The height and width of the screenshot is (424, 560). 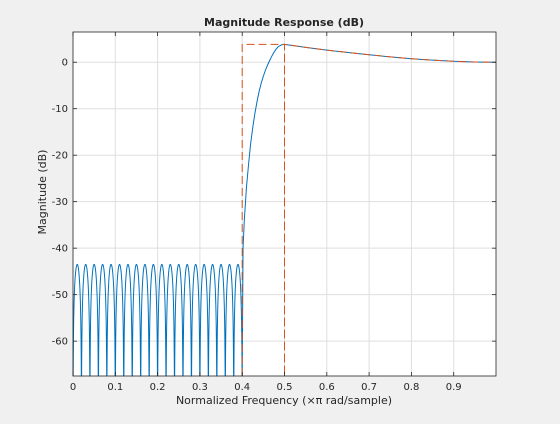 What do you see at coordinates (158, 387) in the screenshot?
I see `x-tick-label: 0.2` at bounding box center [158, 387].